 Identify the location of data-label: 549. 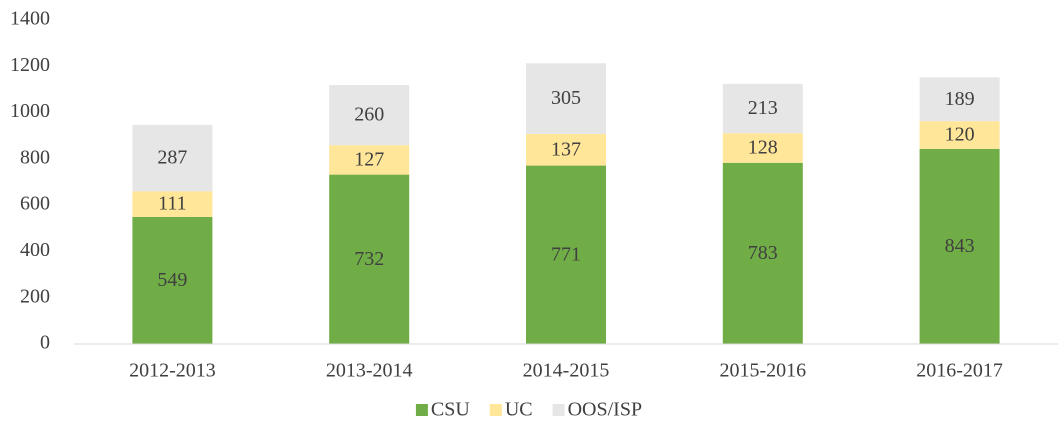
(172, 280).